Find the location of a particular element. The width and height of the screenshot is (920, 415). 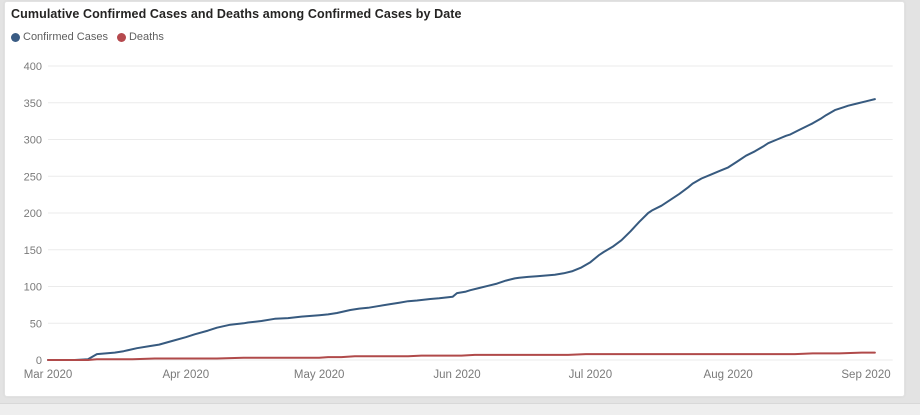

y-axis-tick-label: 300 is located at coordinates (33, 141).